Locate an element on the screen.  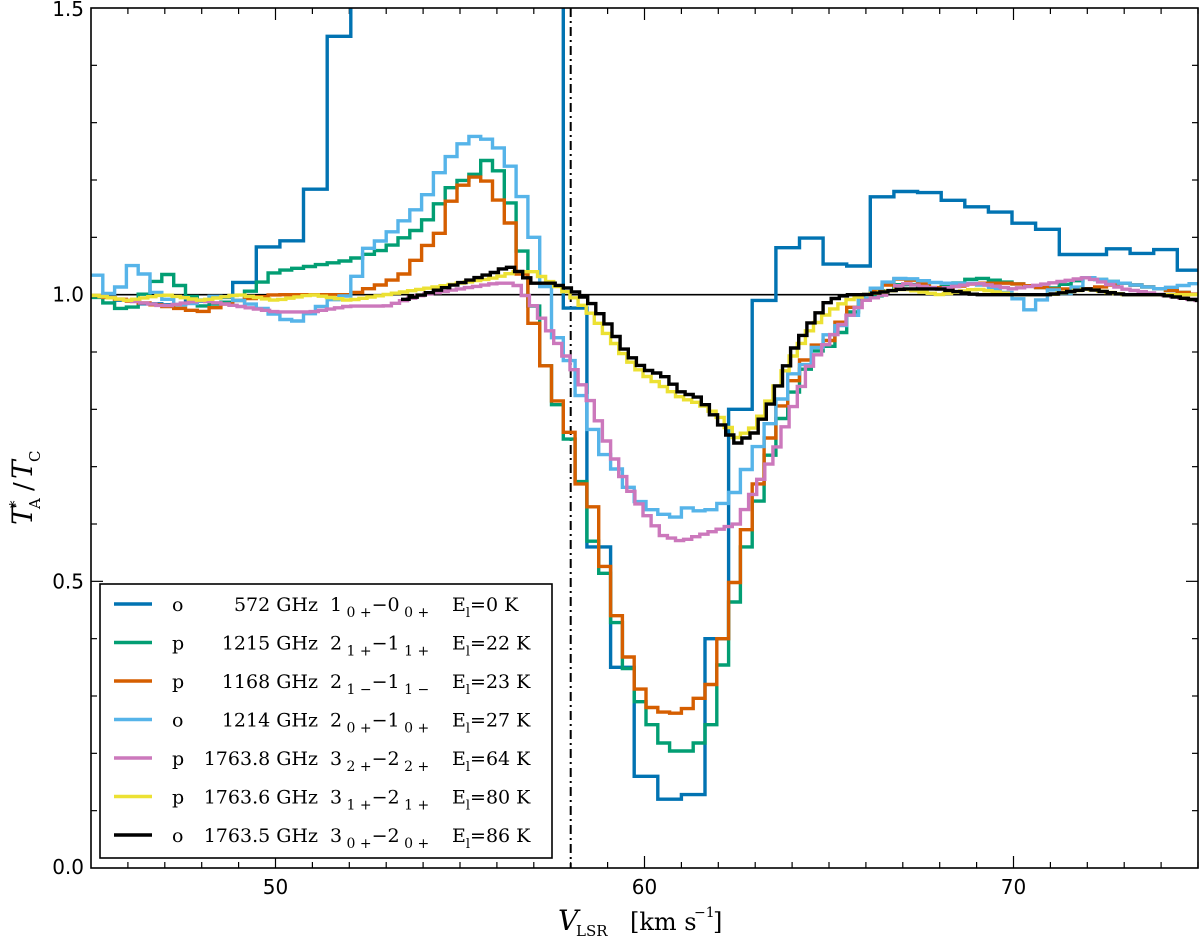
y-tick-label: 0.0 is located at coordinates (68, 867).